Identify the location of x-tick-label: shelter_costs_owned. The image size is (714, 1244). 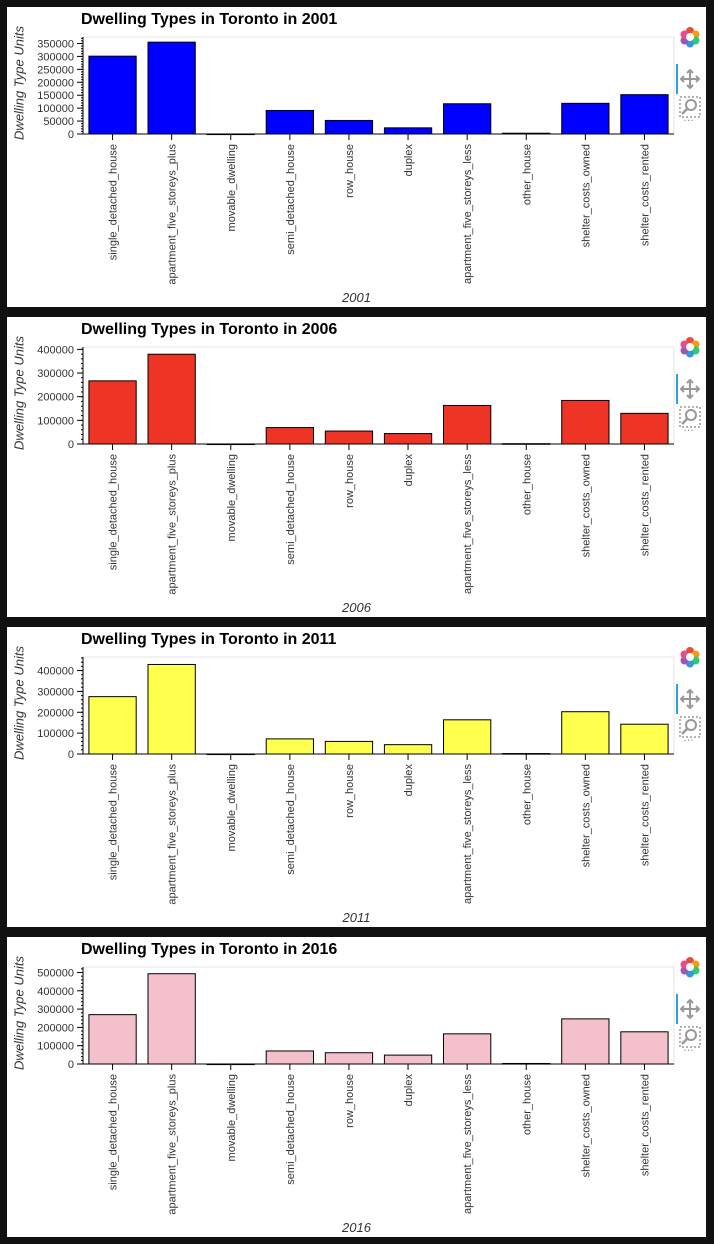
(586, 195).